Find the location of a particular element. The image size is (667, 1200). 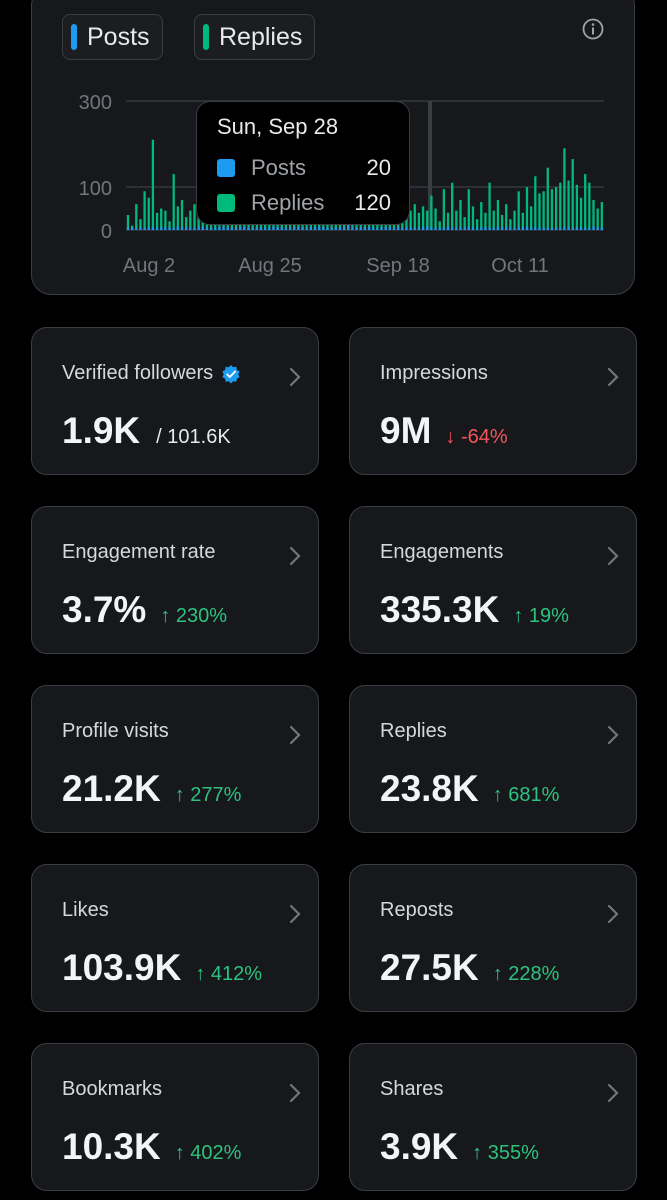

stat-label: Engagements is located at coordinates (442, 552).